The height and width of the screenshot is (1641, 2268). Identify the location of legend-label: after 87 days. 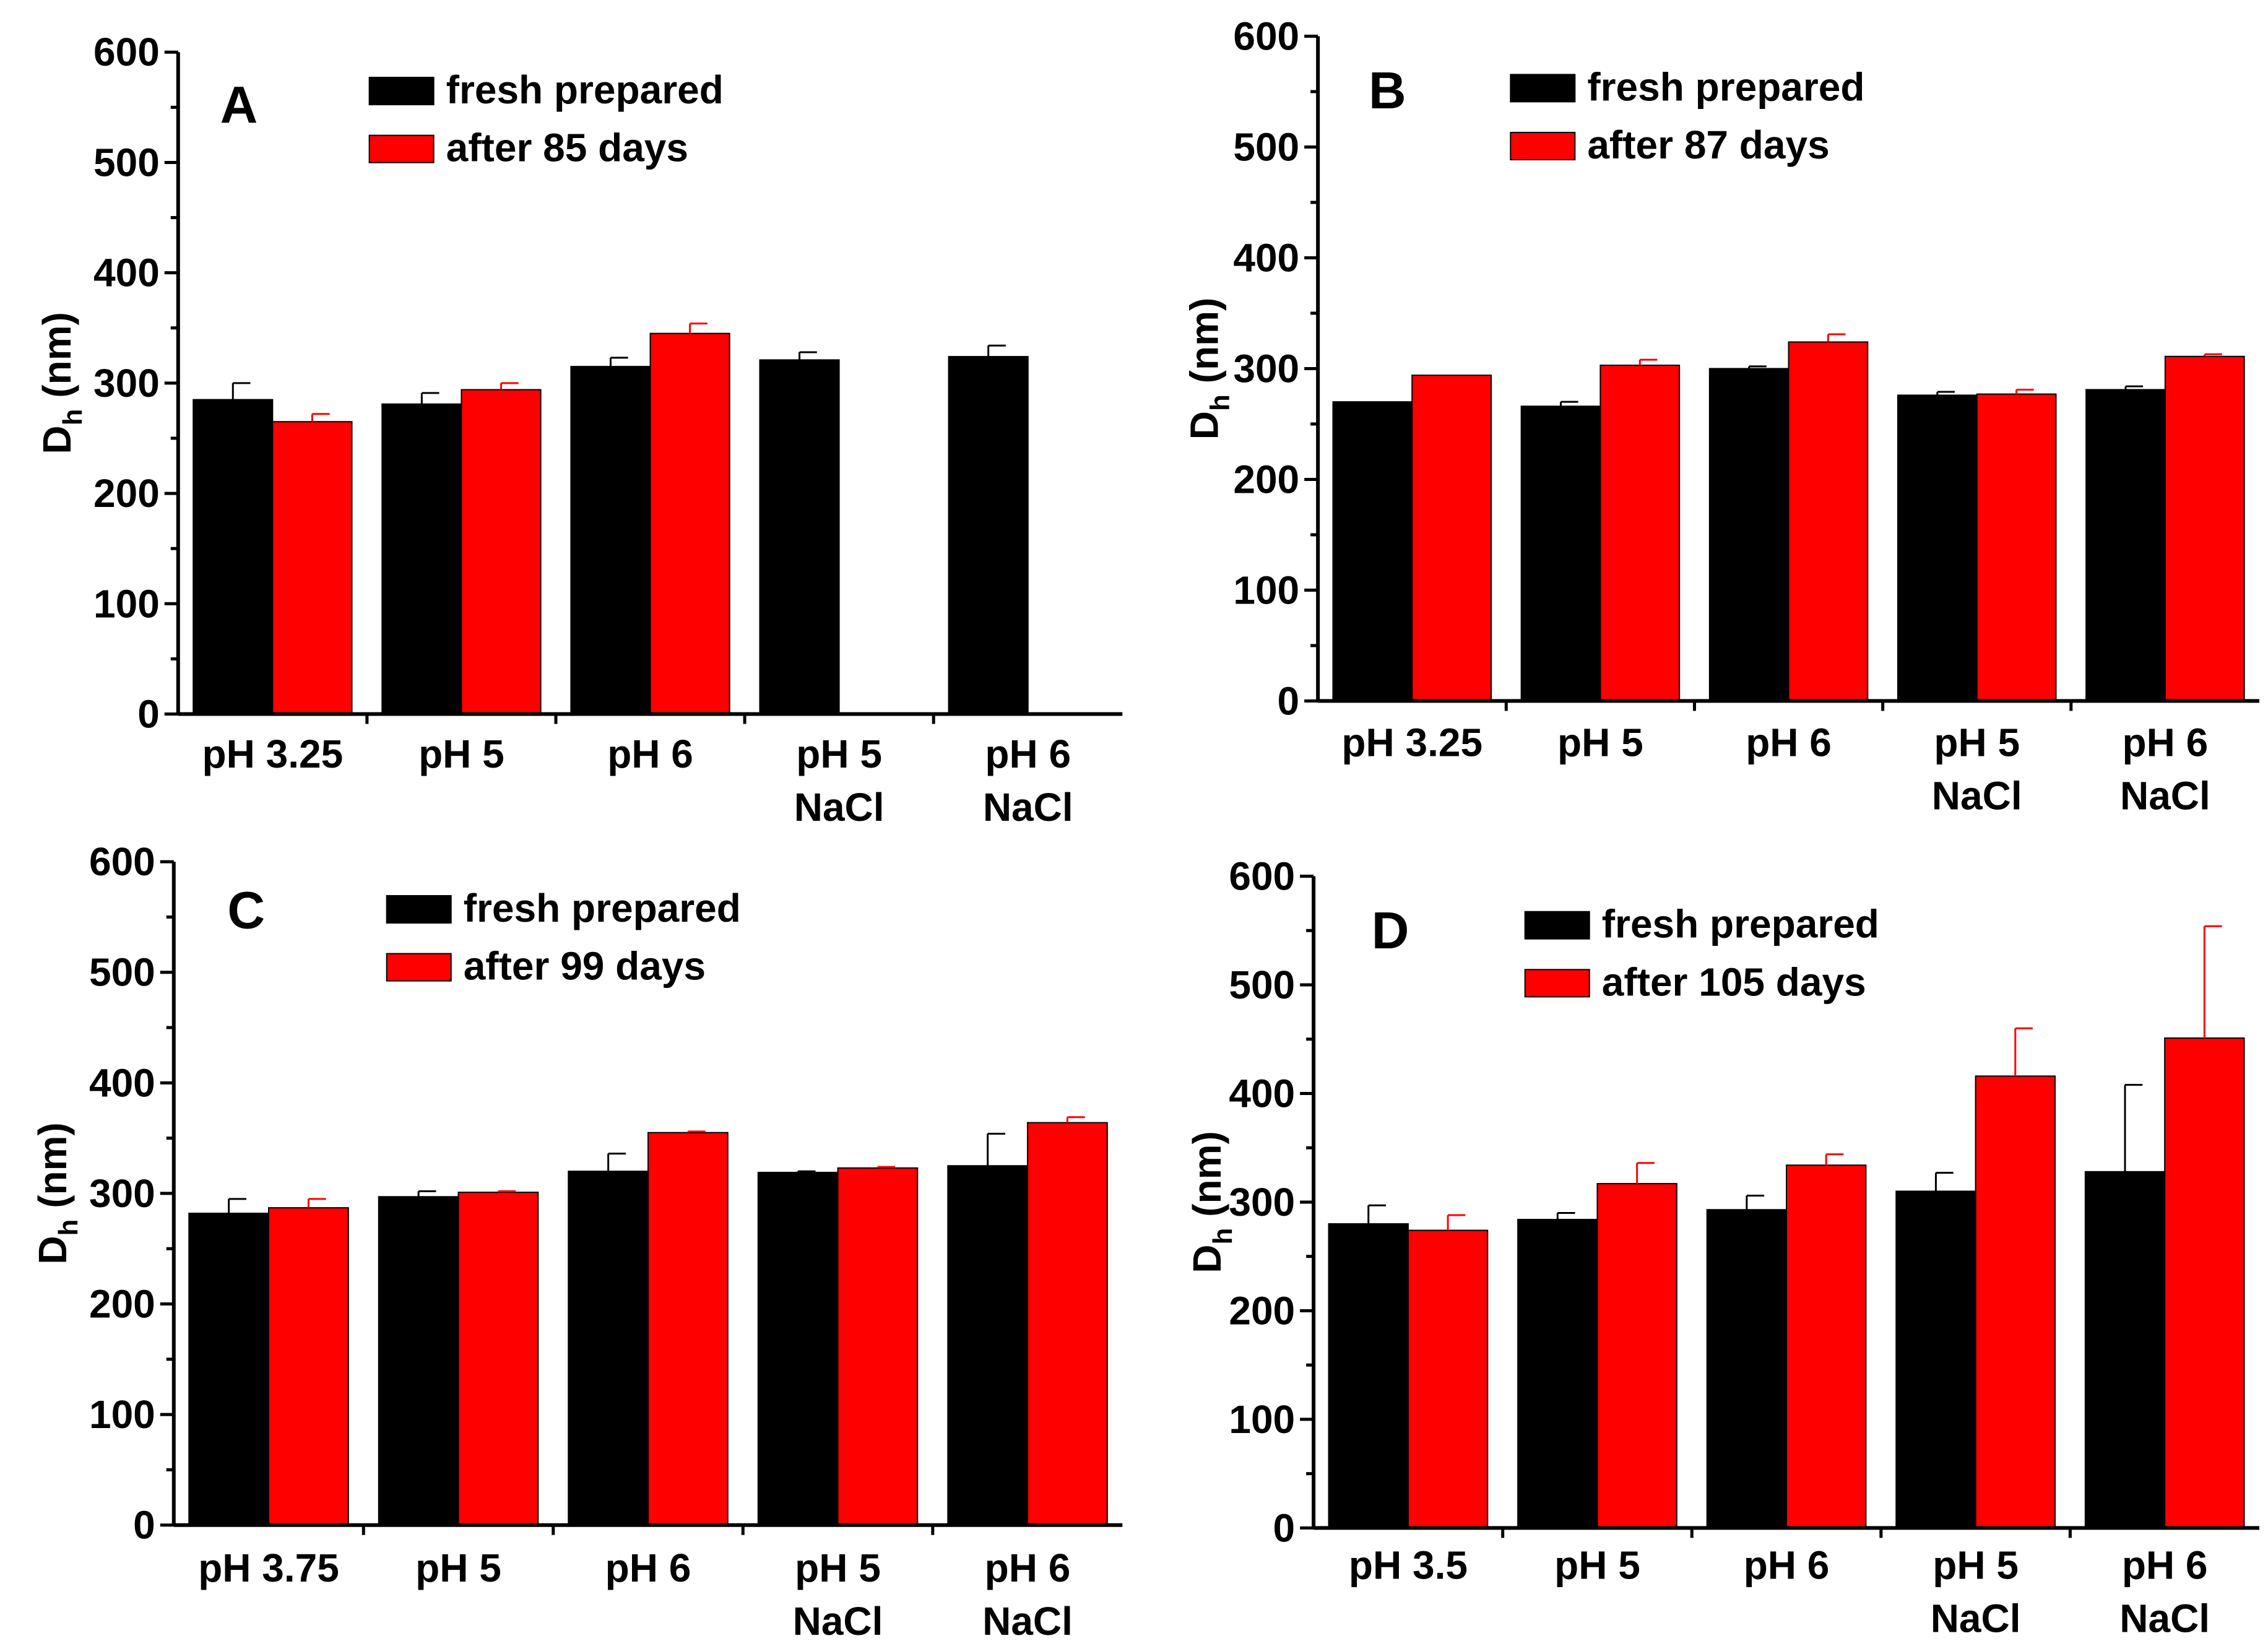
(1708, 145).